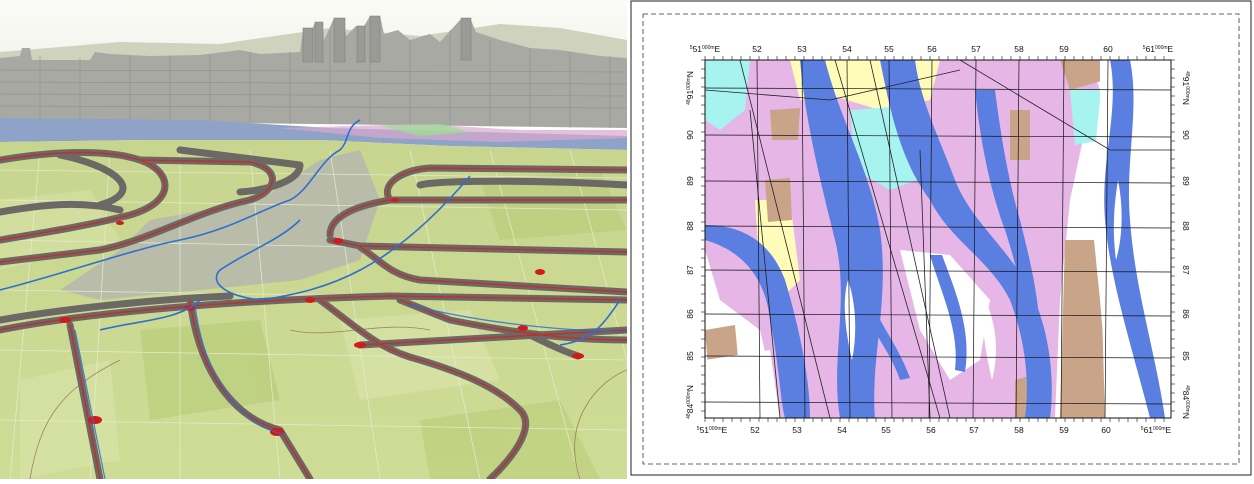  What do you see at coordinates (802, 49) in the screenshot?
I see `easting-label-top: 53` at bounding box center [802, 49].